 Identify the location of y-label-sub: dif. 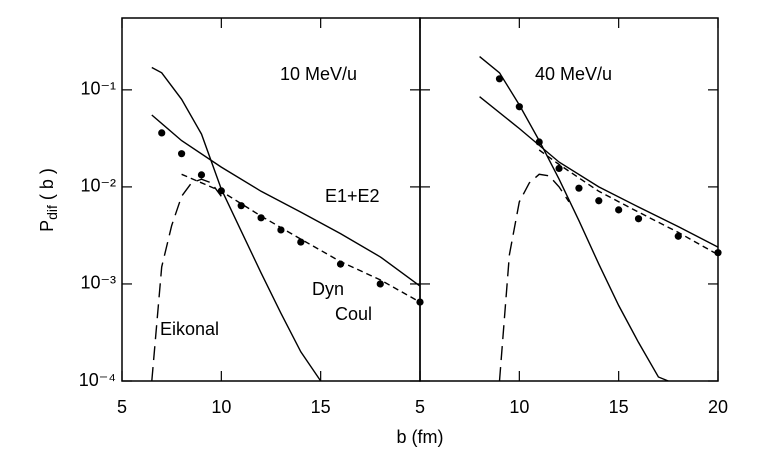
(52, 212).